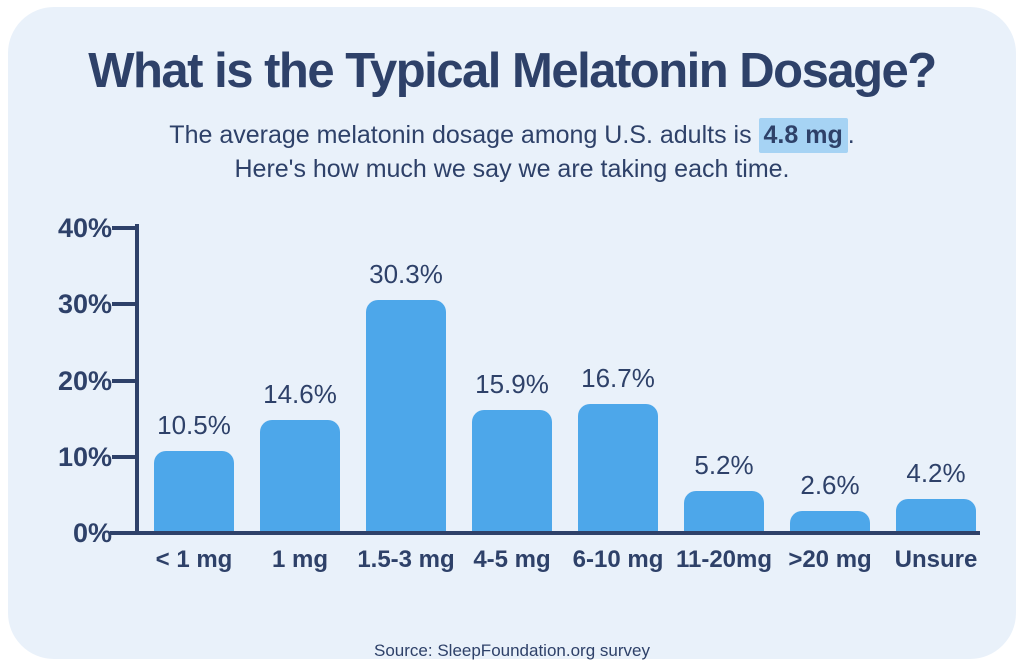 This screenshot has height=666, width=1024. I want to click on bar-column: 16.7%, so click(618, 447).